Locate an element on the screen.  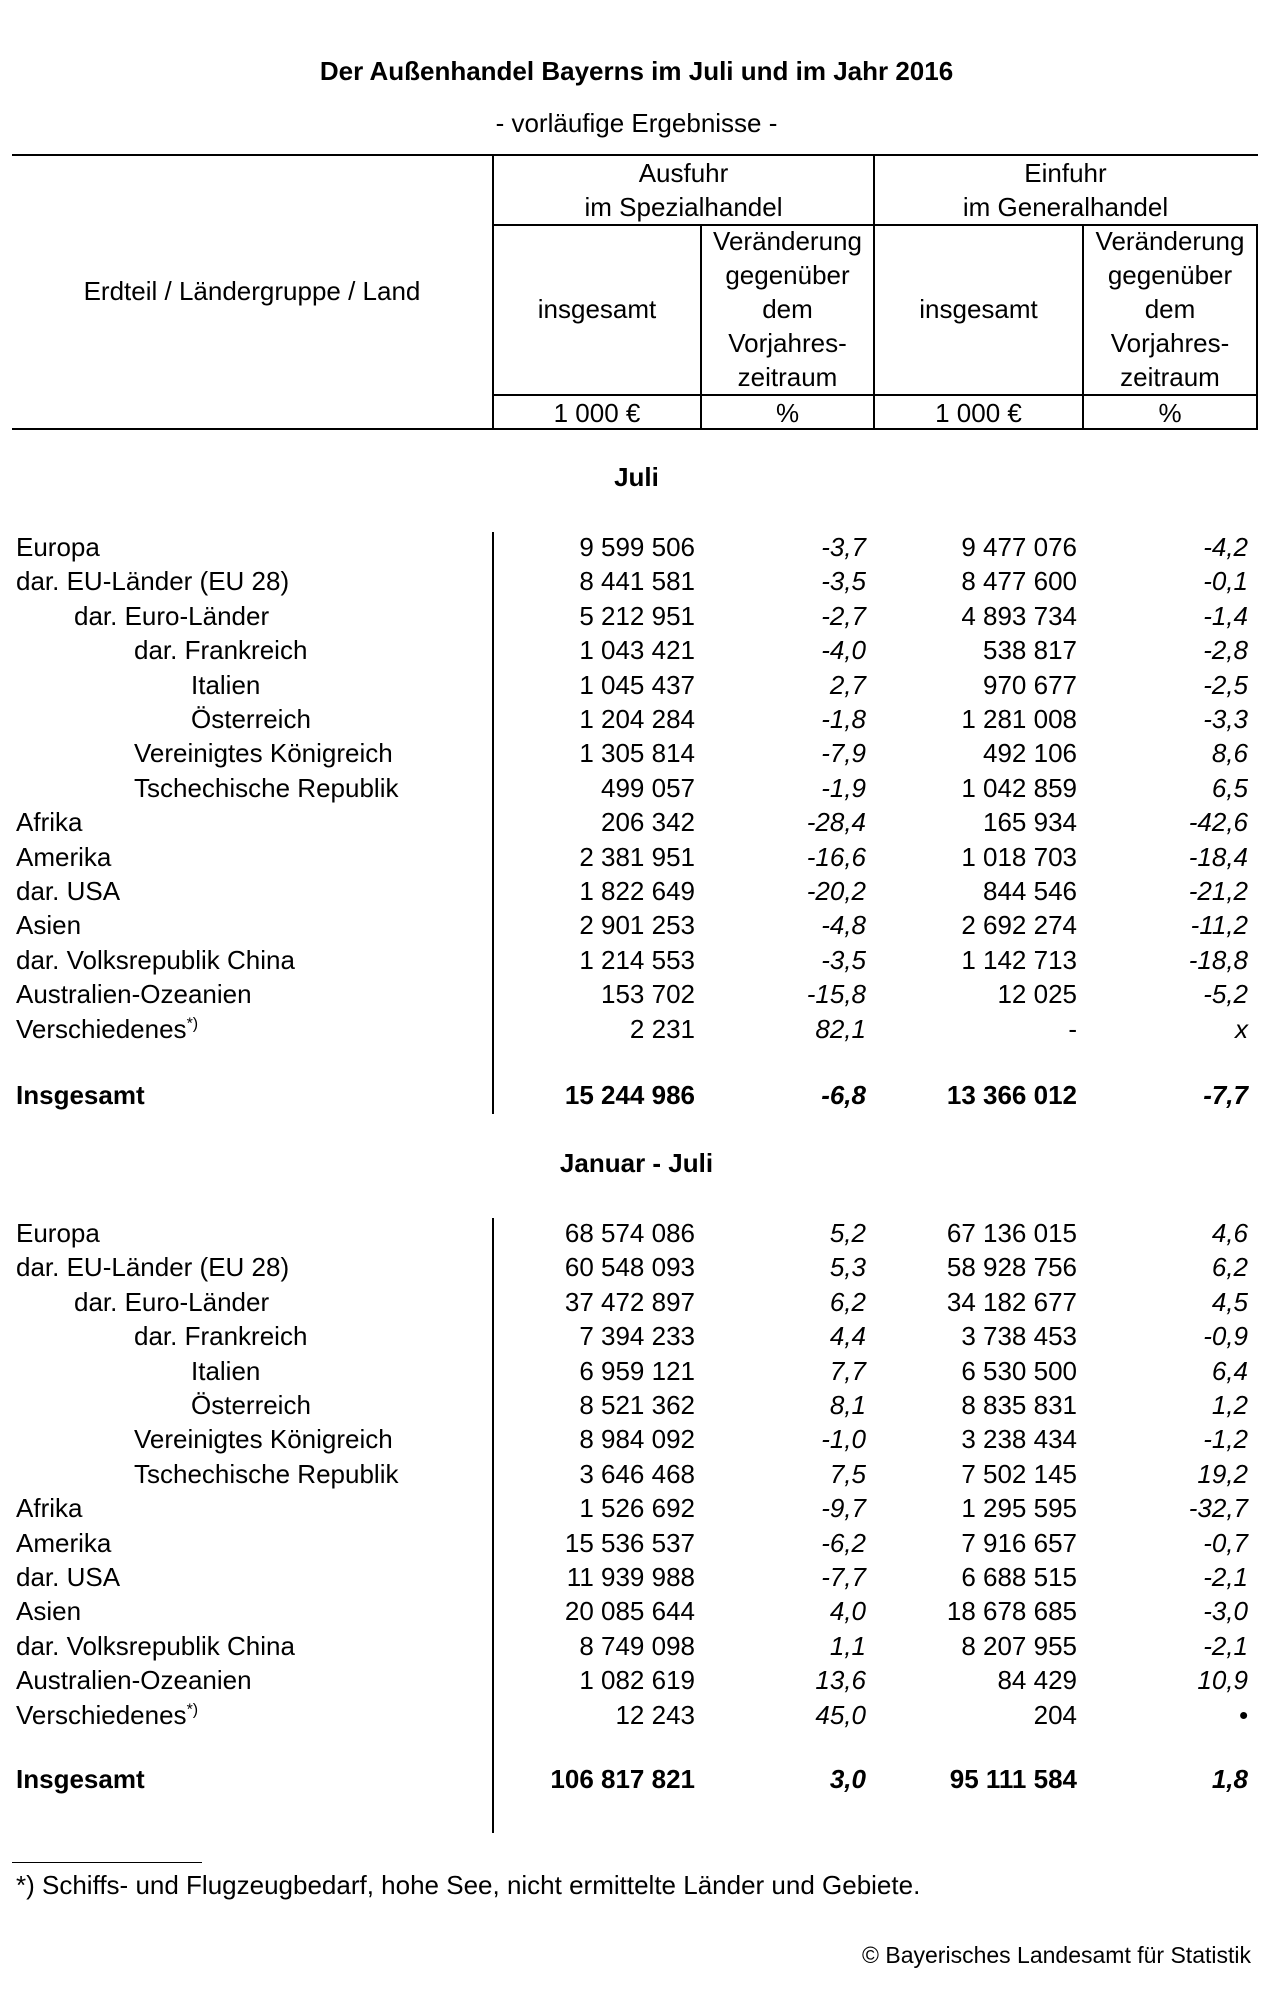
table-row-exp: 1 526 692 is located at coordinates (637, 1508).